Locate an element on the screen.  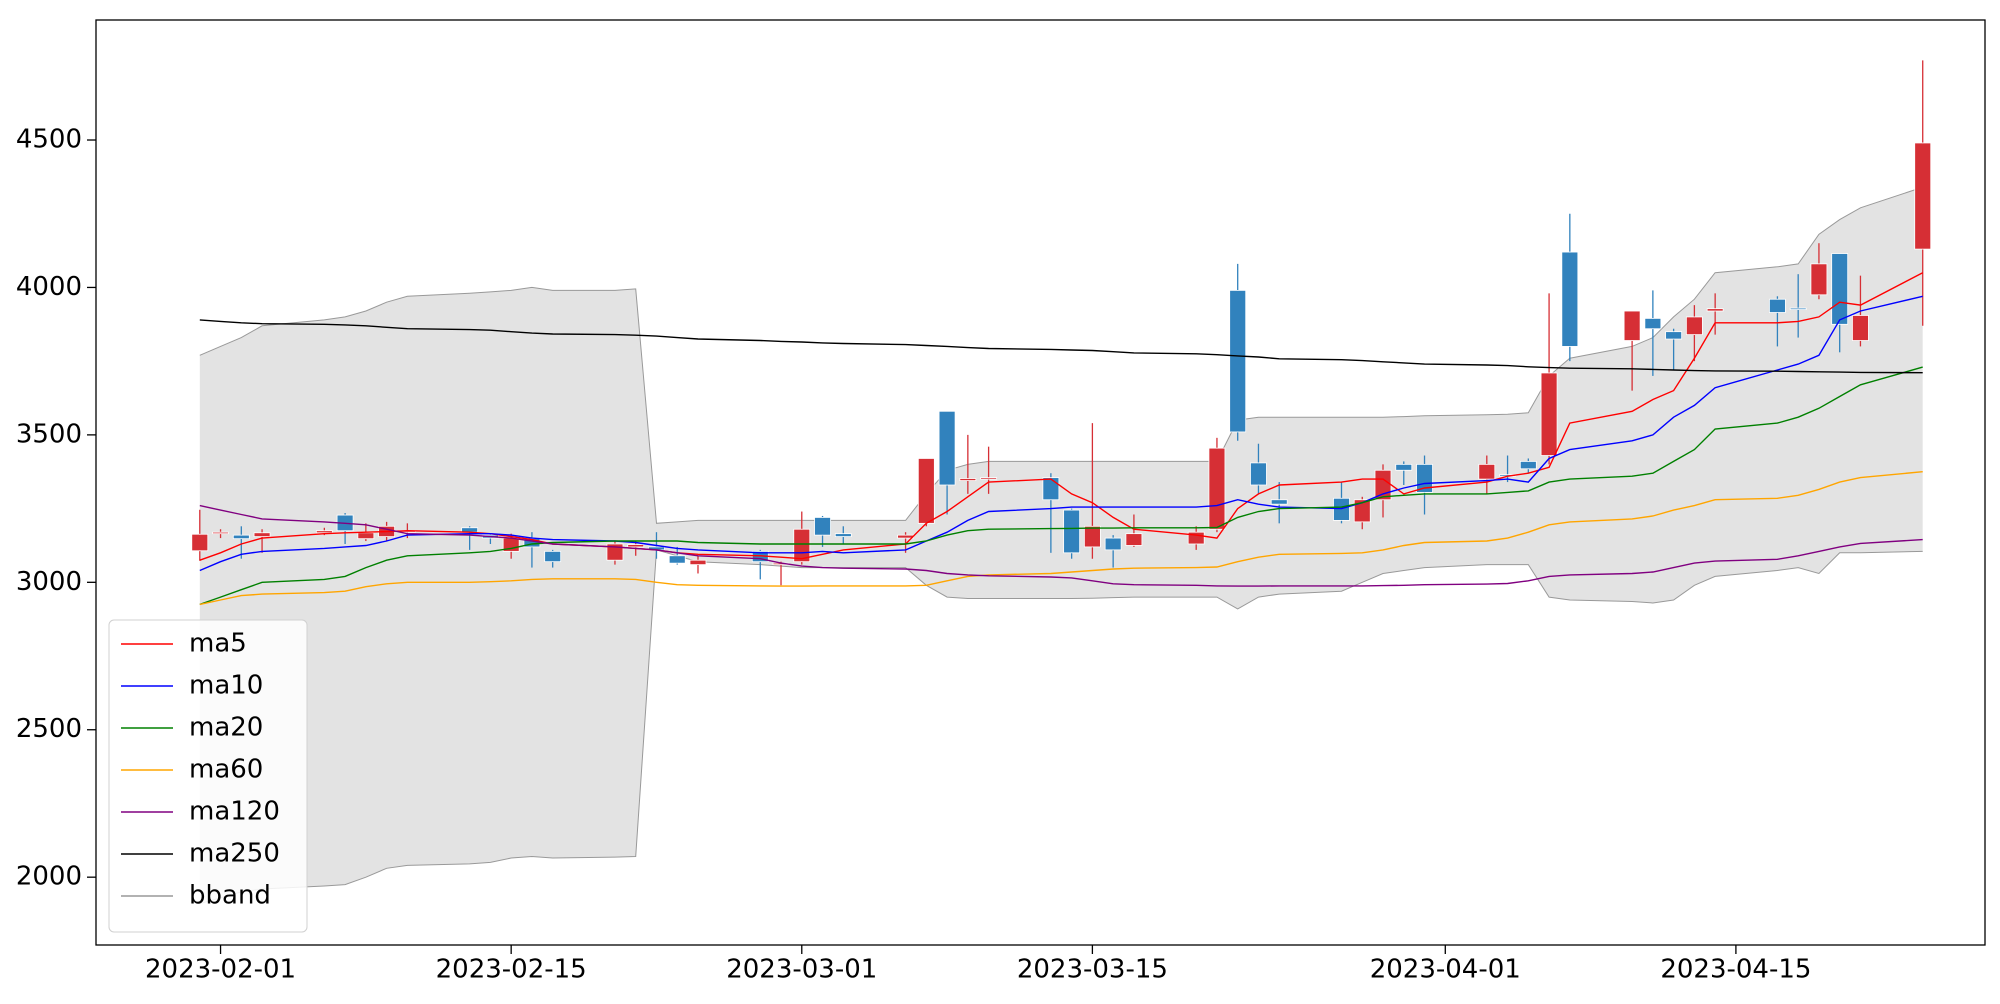
y-tick-label: 3500 is located at coordinates (49, 434).